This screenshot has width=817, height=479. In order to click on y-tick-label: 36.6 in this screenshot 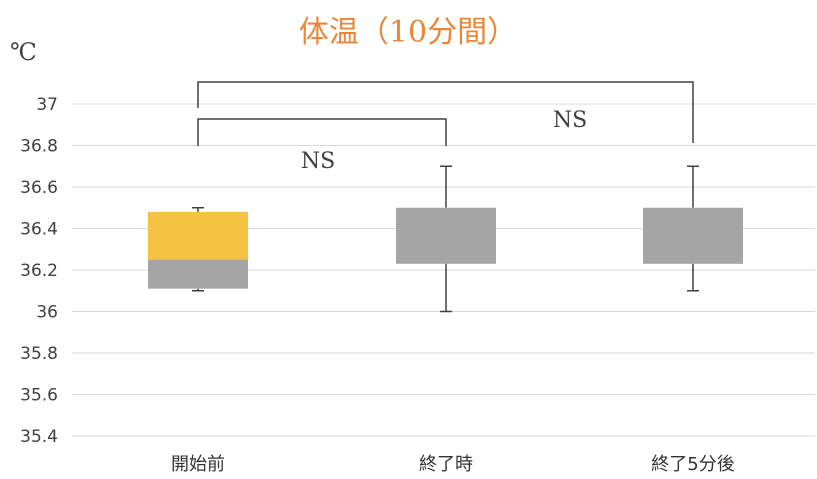, I will do `click(39, 188)`.